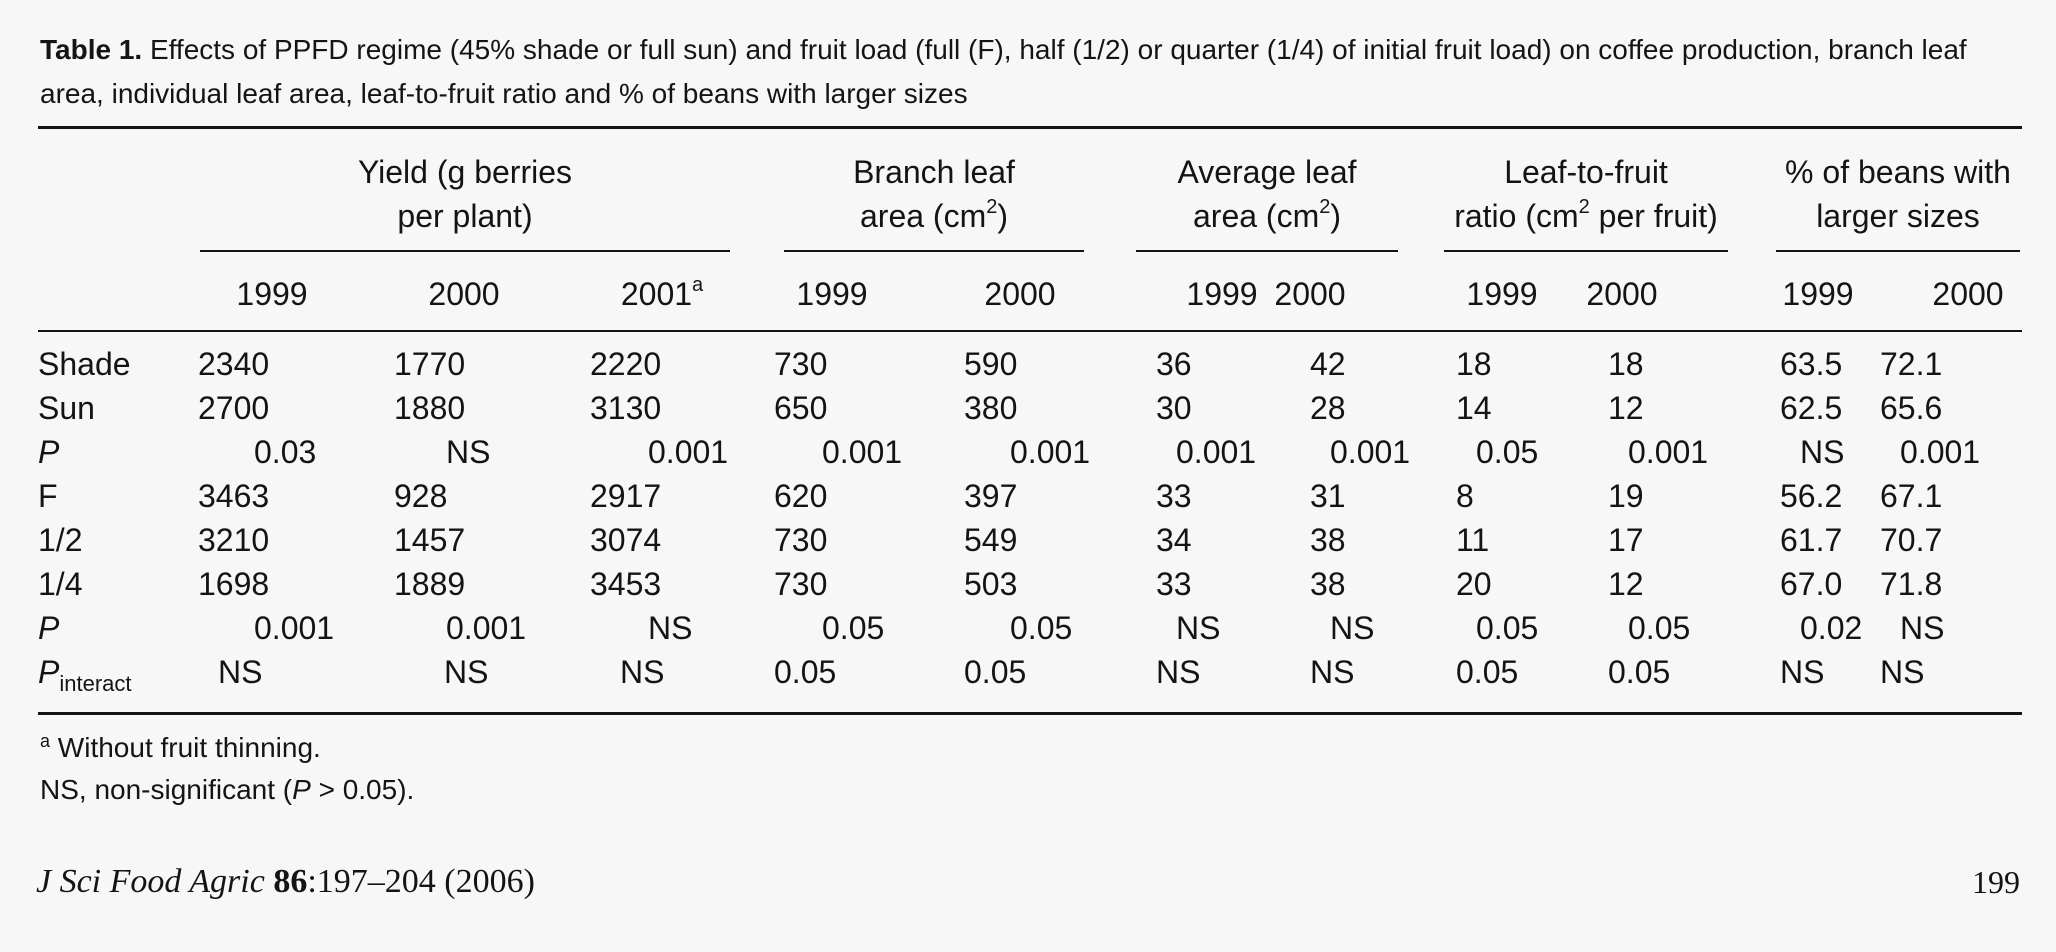 This screenshot has height=952, width=2056. I want to click on table-cell: 67.0, so click(1811, 584).